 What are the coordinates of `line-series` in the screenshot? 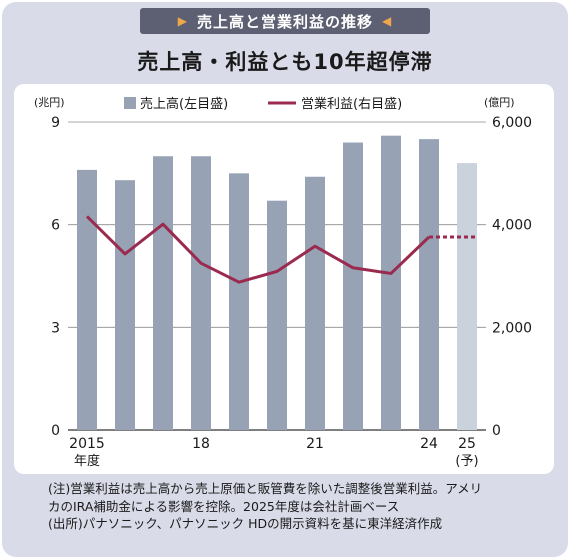 It's located at (258, 249).